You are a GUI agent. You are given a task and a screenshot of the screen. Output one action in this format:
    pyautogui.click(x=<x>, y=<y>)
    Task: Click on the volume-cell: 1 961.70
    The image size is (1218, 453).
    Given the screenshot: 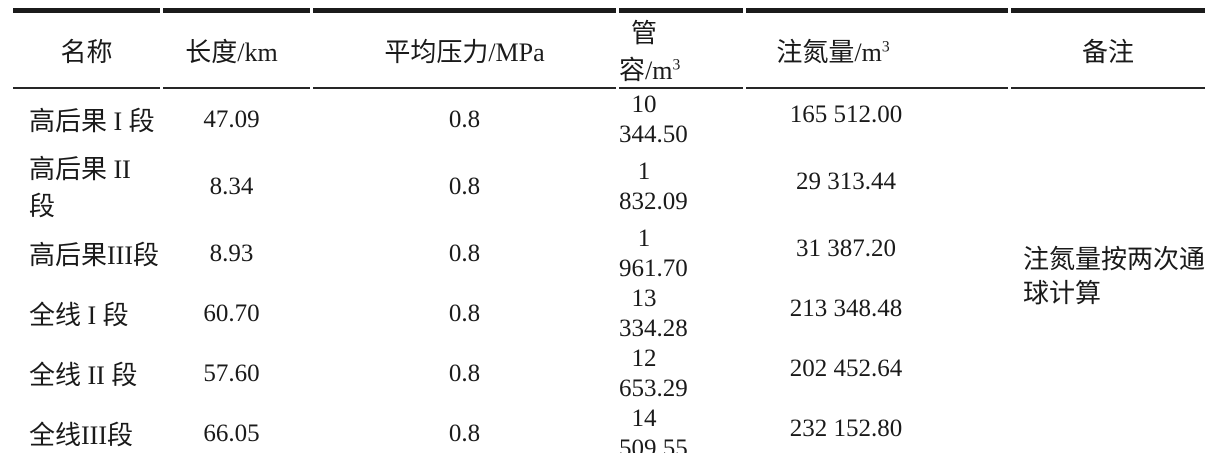 What is the action you would take?
    pyautogui.click(x=653, y=253)
    